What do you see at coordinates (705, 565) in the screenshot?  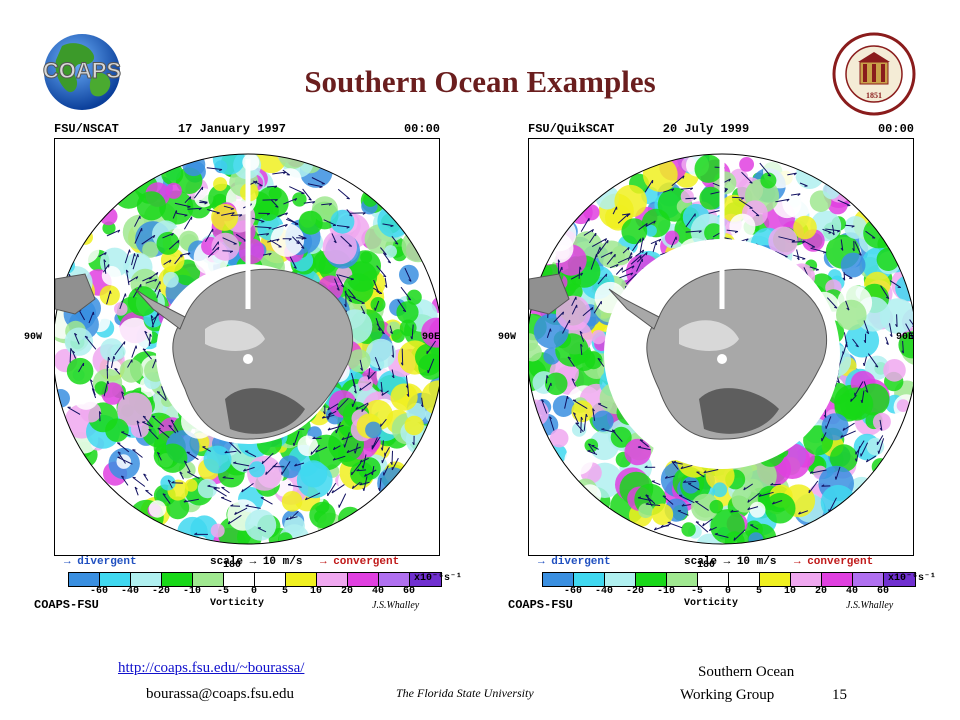 I see `lon-label-south: 180` at bounding box center [705, 565].